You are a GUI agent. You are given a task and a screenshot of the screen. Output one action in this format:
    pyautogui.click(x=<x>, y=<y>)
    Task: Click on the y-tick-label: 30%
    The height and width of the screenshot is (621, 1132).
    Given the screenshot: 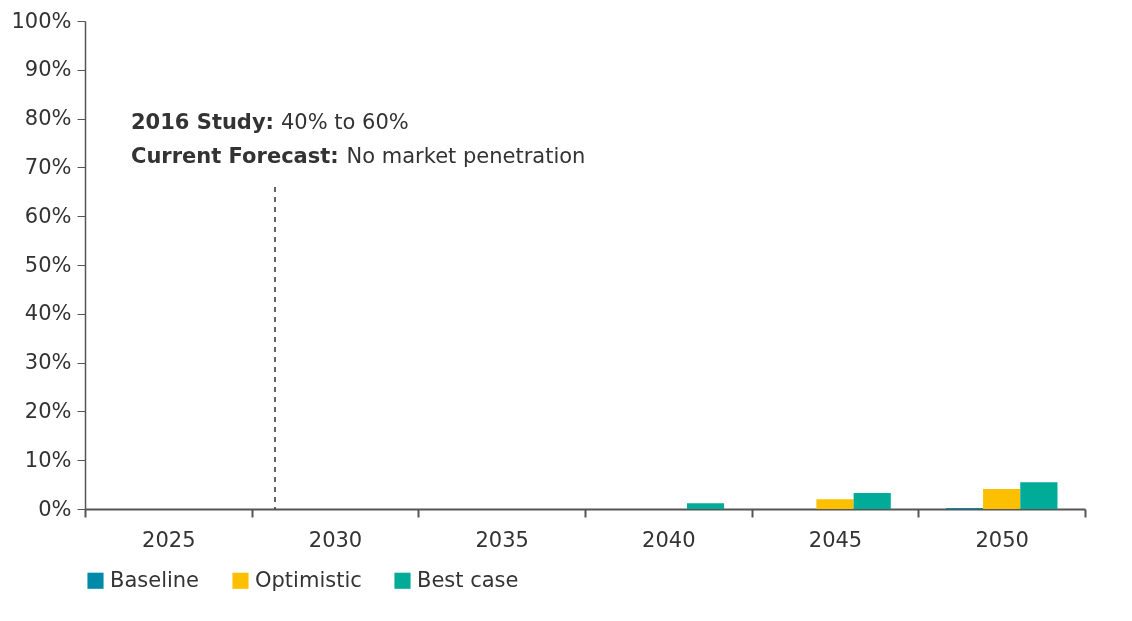 What is the action you would take?
    pyautogui.click(x=48, y=362)
    